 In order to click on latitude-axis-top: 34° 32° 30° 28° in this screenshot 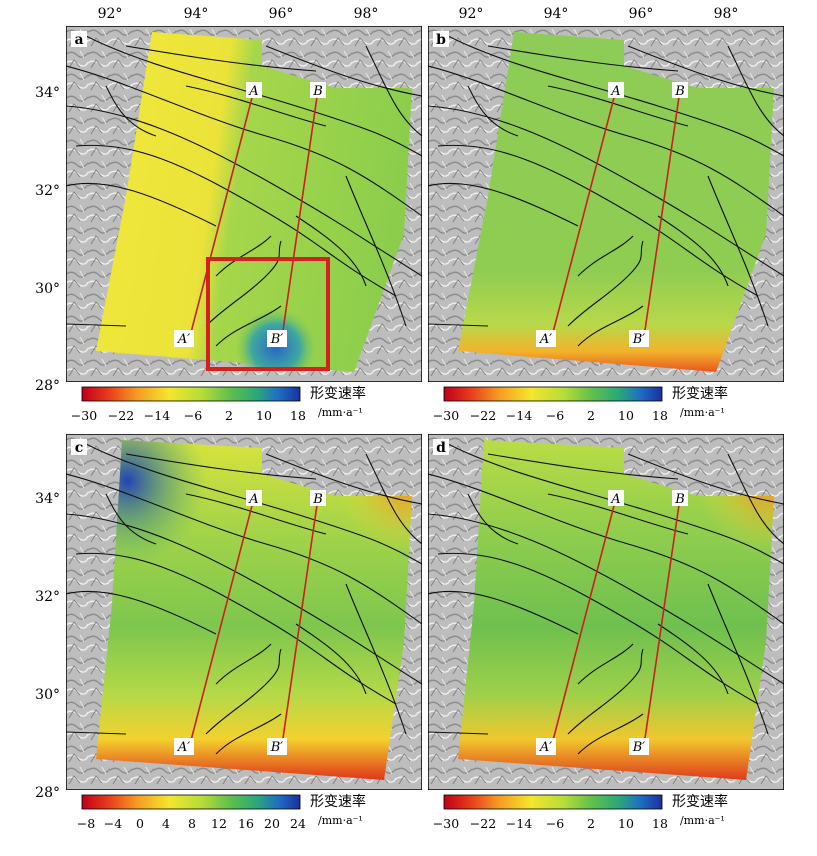, I will do `click(47, 239)`.